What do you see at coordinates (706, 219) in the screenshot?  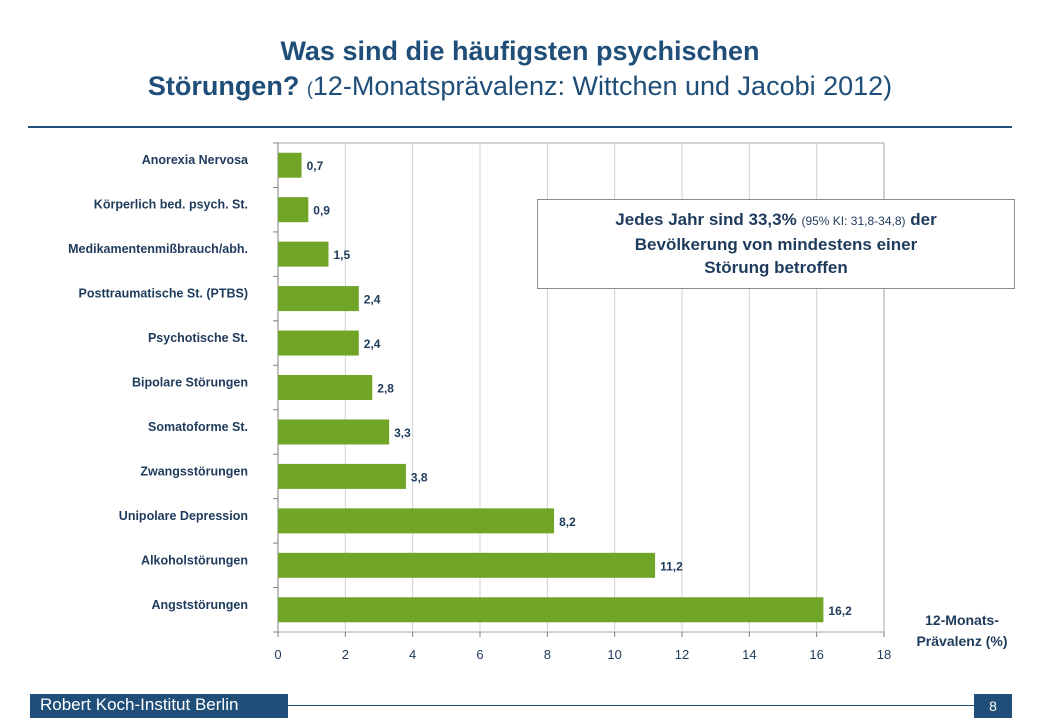 I see `callout-part1: Jedes Jahr sind 33,3%` at bounding box center [706, 219].